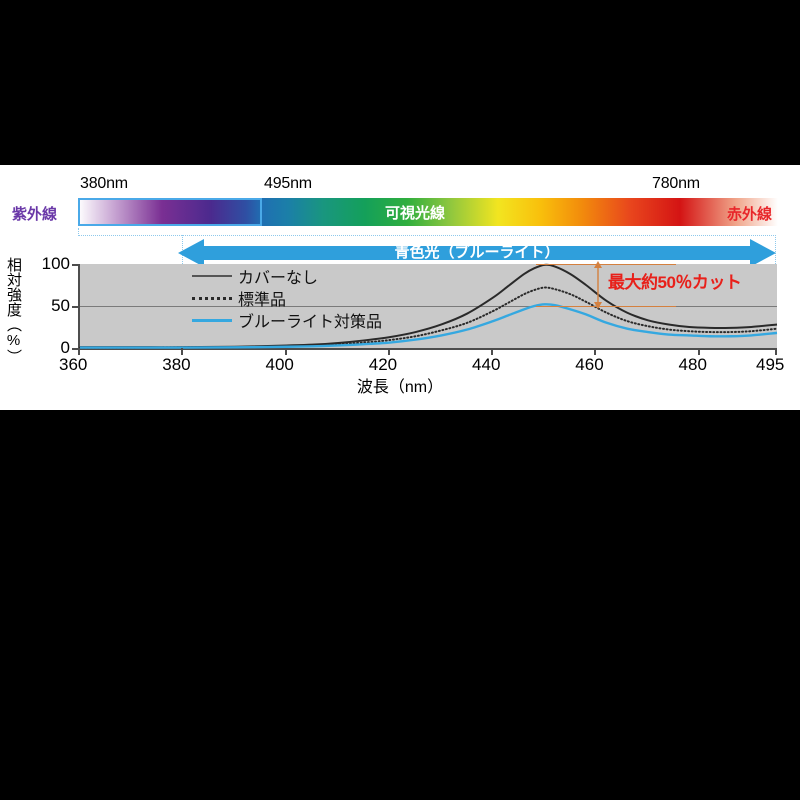 The image size is (800, 800). Describe the element at coordinates (73, 364) in the screenshot. I see `x-tick-label-360: 360` at that location.